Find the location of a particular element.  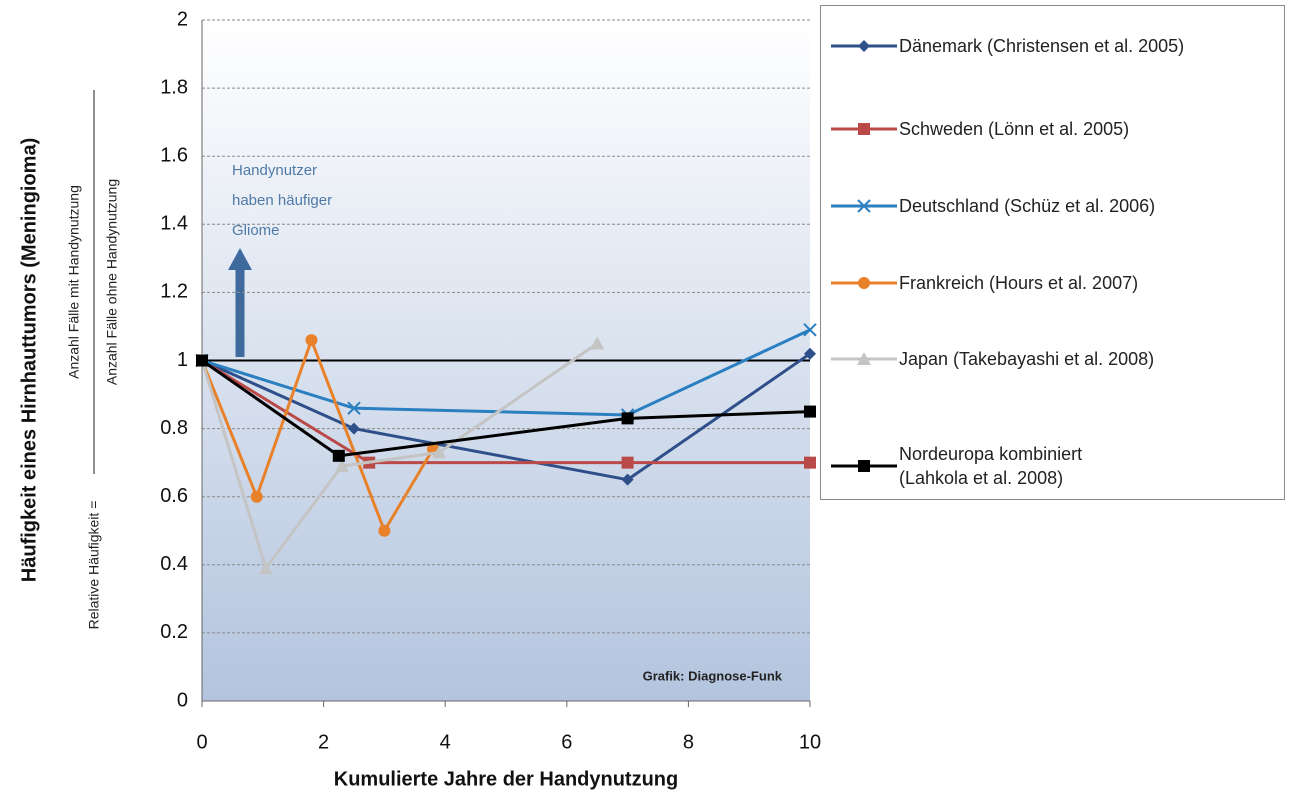

x-tick-label: 0 is located at coordinates (201, 742).